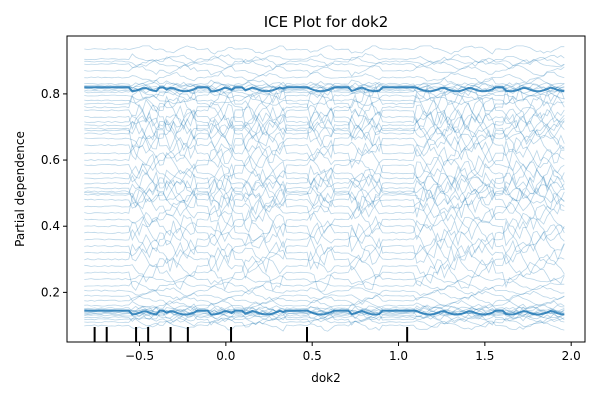 This screenshot has width=600, height=400. Describe the element at coordinates (353, 352) in the screenshot. I see `x-axis-ticks: −0.5 0.0 0.5 1.0 1.5 2.0` at that location.